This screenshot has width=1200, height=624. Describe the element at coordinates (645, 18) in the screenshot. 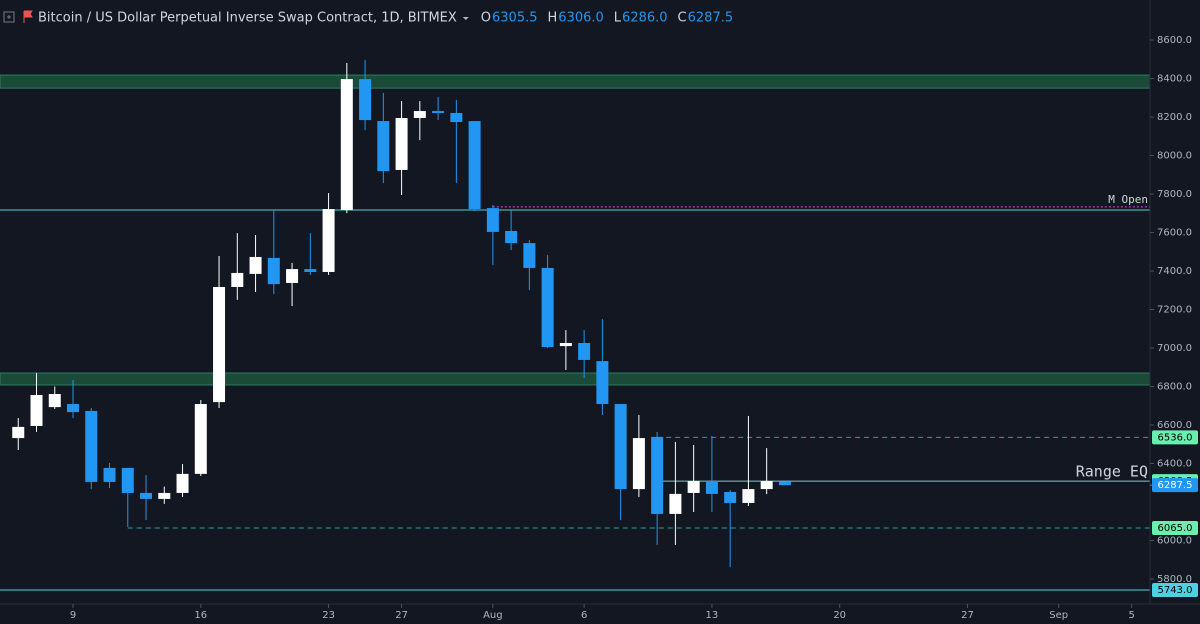

I see `ohlc-value: 6286.0` at that location.